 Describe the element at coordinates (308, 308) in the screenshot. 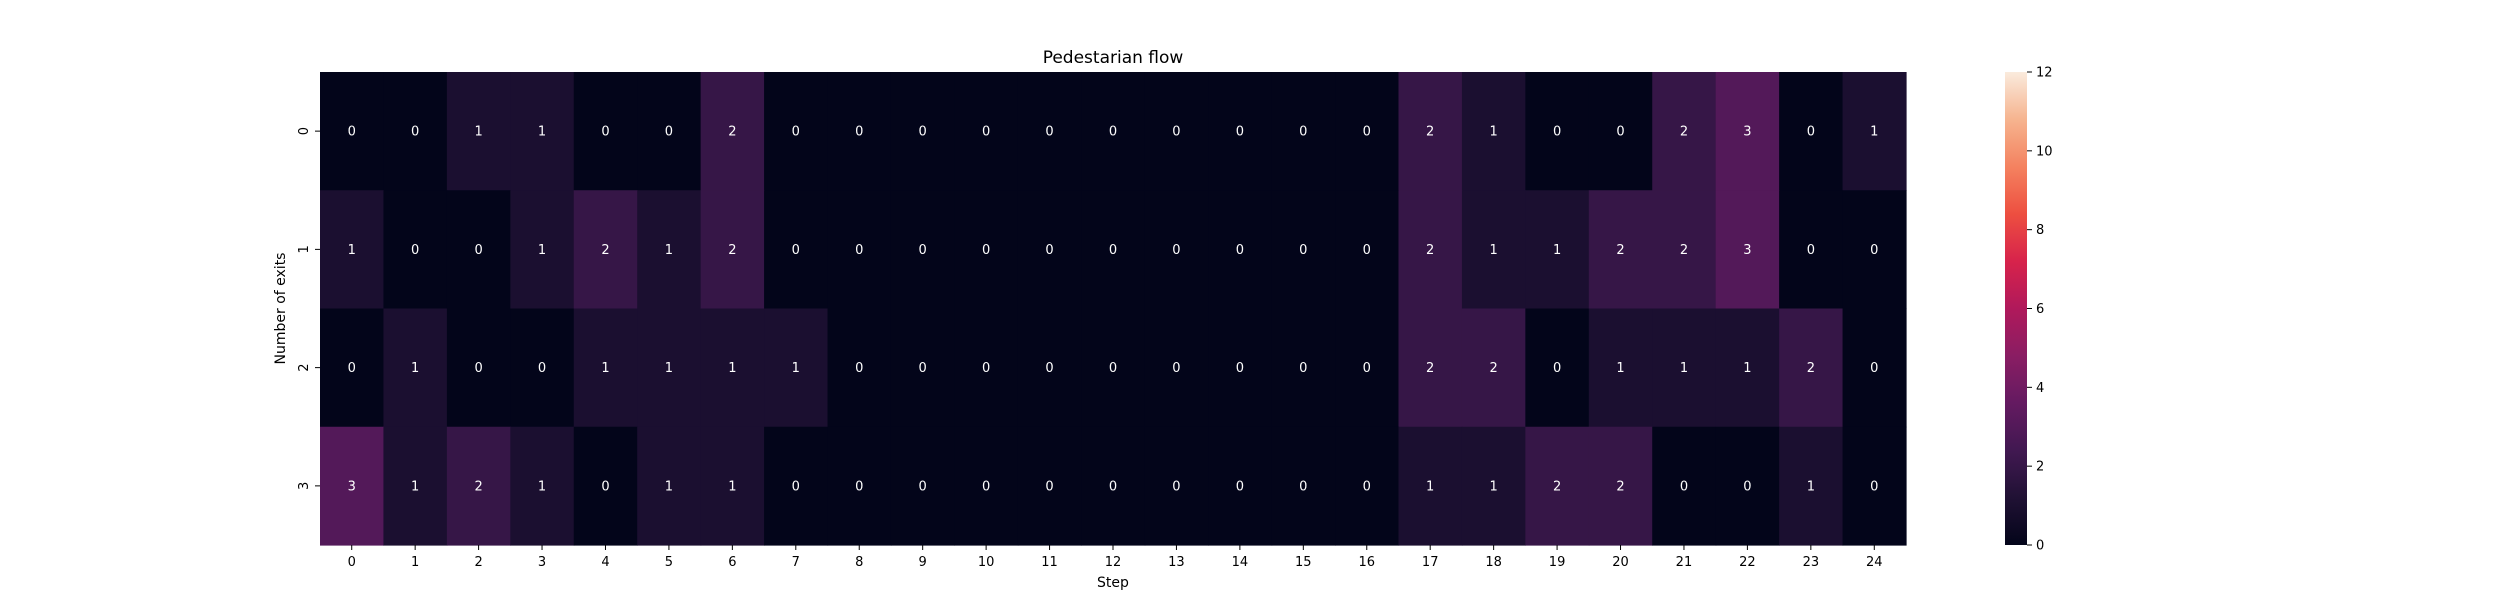

I see `y-axis-ticks: 0 1 2 3` at that location.